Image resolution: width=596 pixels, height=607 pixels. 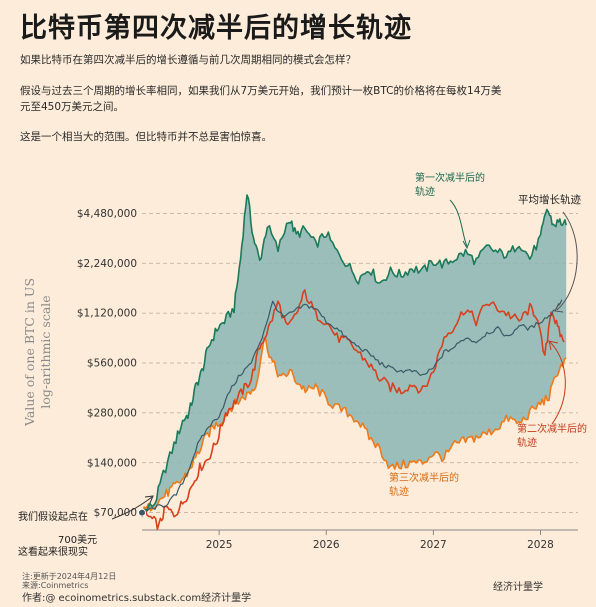 What do you see at coordinates (137, 598) in the screenshot?
I see `footer-author: 作者:@ ecoinometrics.substack.com经济计量学` at bounding box center [137, 598].